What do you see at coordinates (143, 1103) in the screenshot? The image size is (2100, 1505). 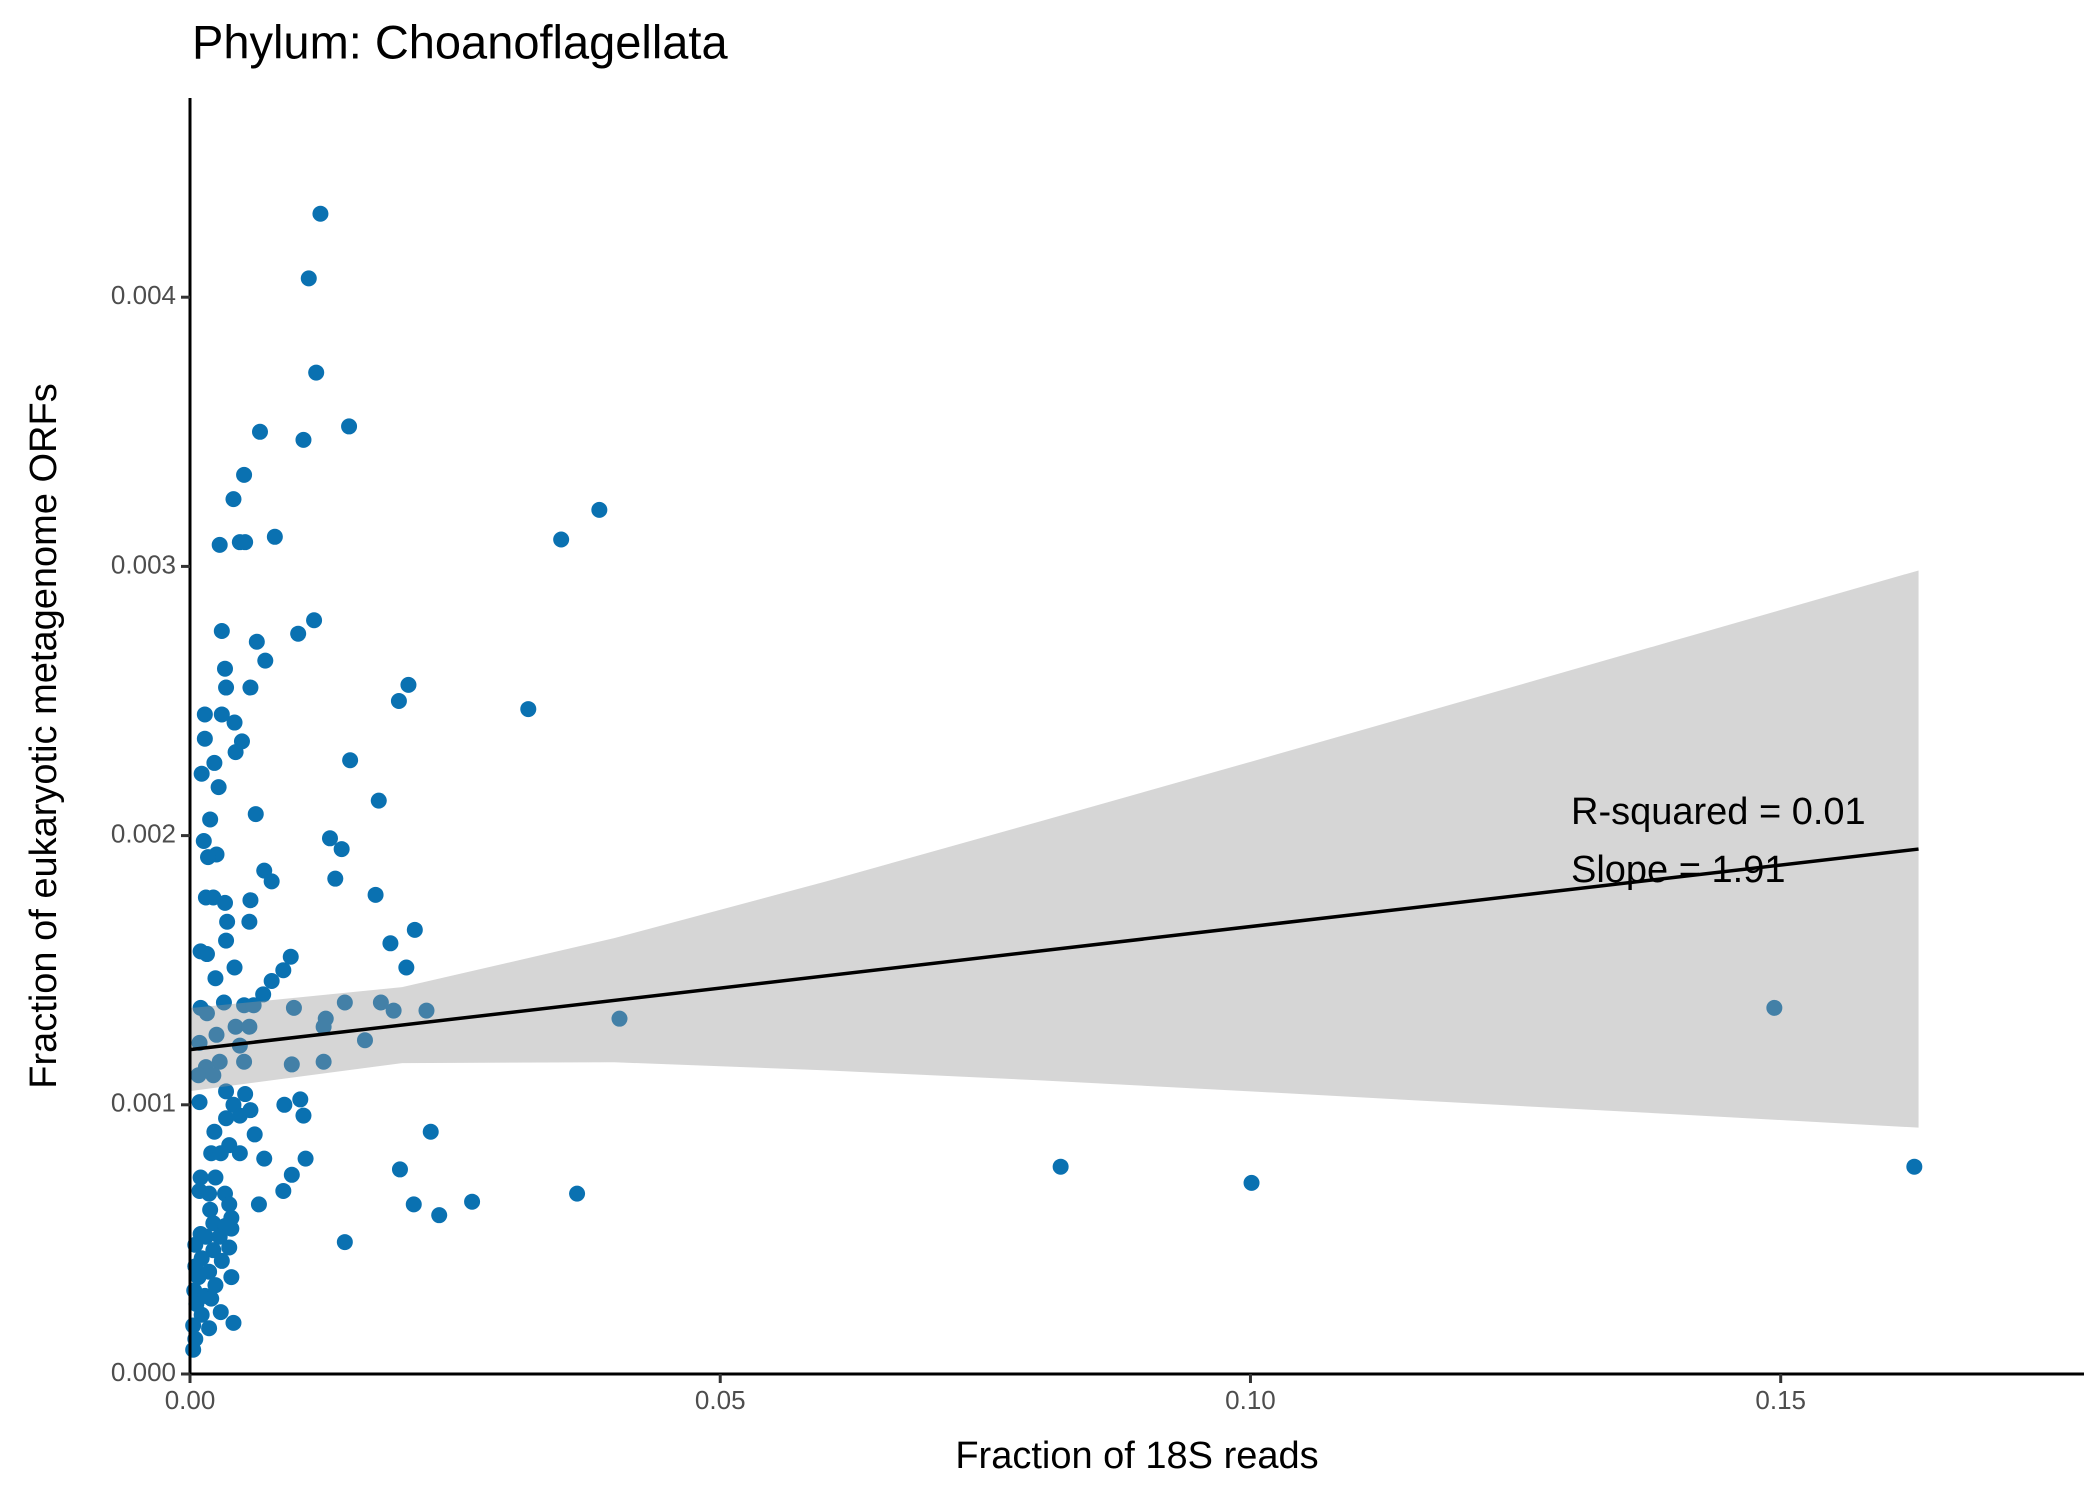 I see `y-tick-label: 0.001` at bounding box center [143, 1103].